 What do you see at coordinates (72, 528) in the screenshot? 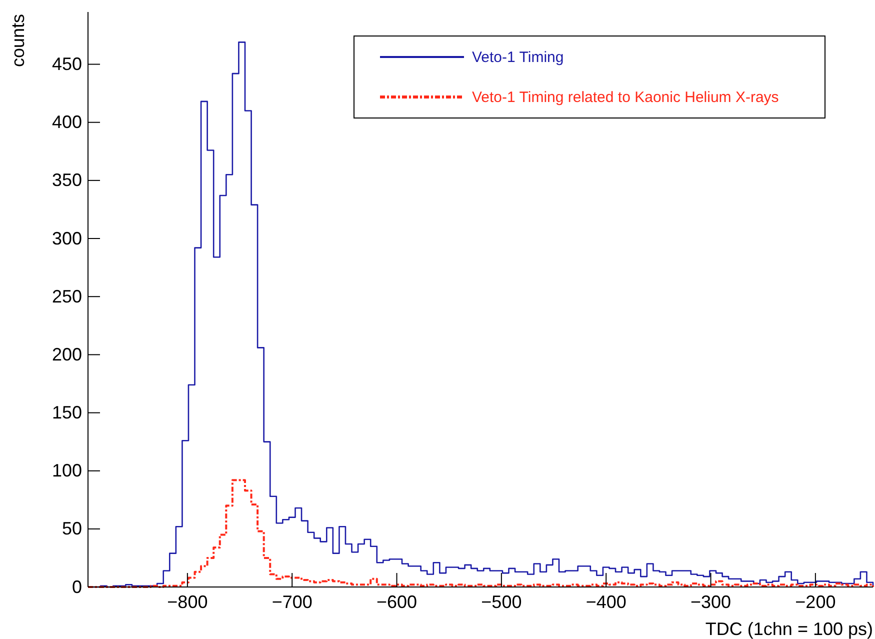
I see `y-tick-label: 50` at bounding box center [72, 528].